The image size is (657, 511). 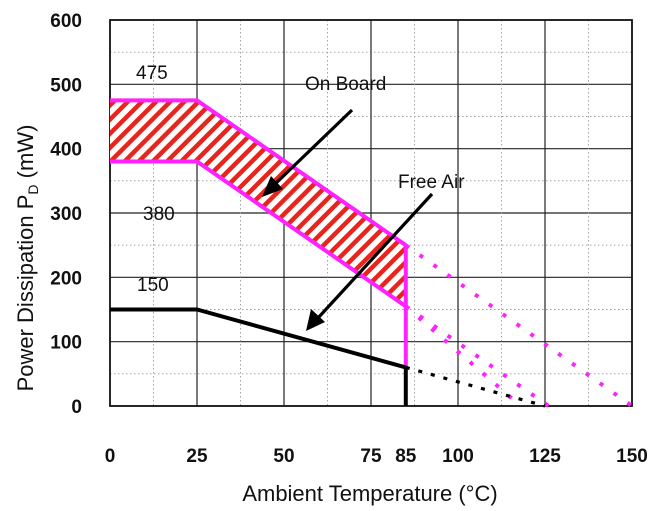 I want to click on arrow-on-board, so click(x=308, y=152).